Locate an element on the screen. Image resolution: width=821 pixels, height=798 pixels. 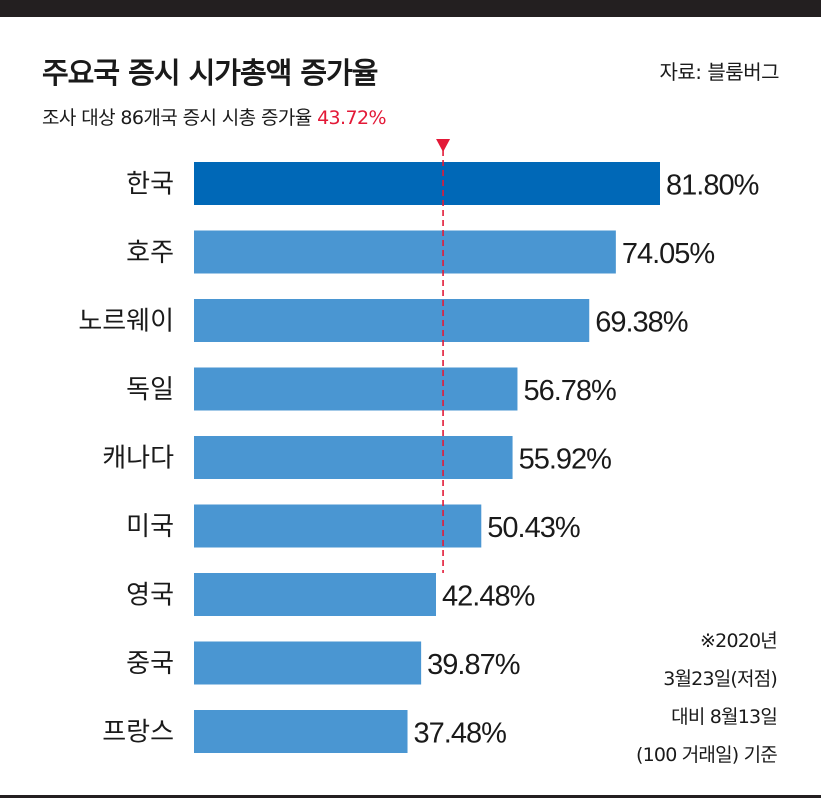
footnote: ※2020년 3월23일(저점) 대비 8월13일 (100 거래일) 기준 is located at coordinates (707, 698).